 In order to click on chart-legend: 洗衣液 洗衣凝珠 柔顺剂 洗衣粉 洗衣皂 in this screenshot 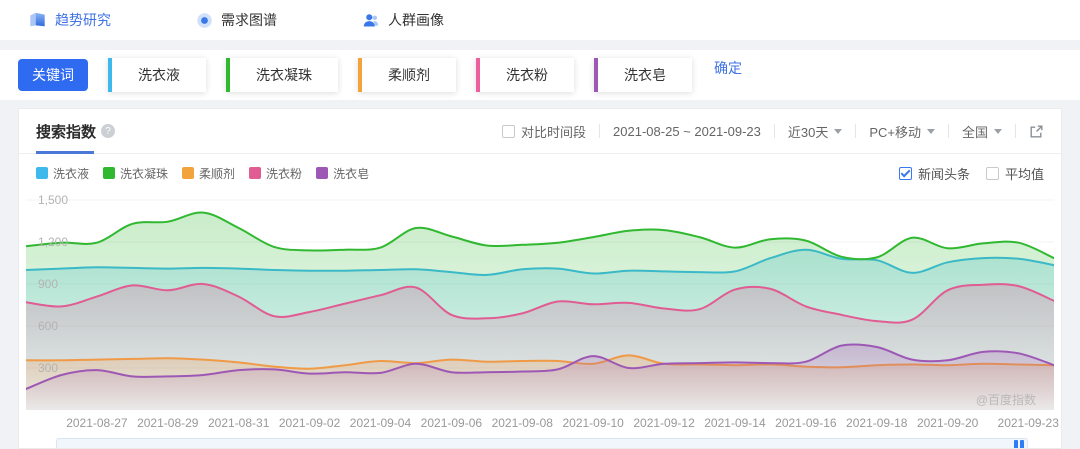, I will do `click(202, 173)`.